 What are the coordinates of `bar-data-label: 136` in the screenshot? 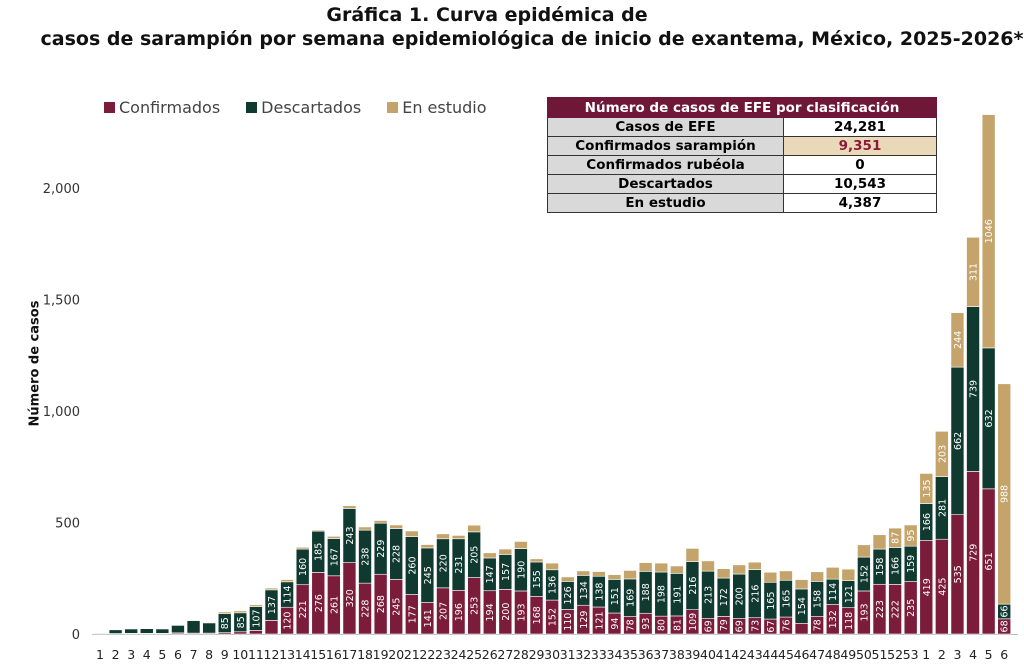 It's located at (553, 585).